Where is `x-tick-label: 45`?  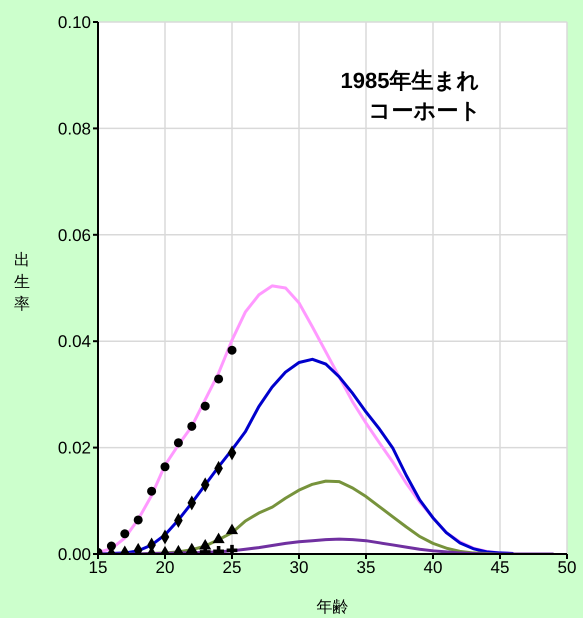 x-tick-label: 45 is located at coordinates (500, 568).